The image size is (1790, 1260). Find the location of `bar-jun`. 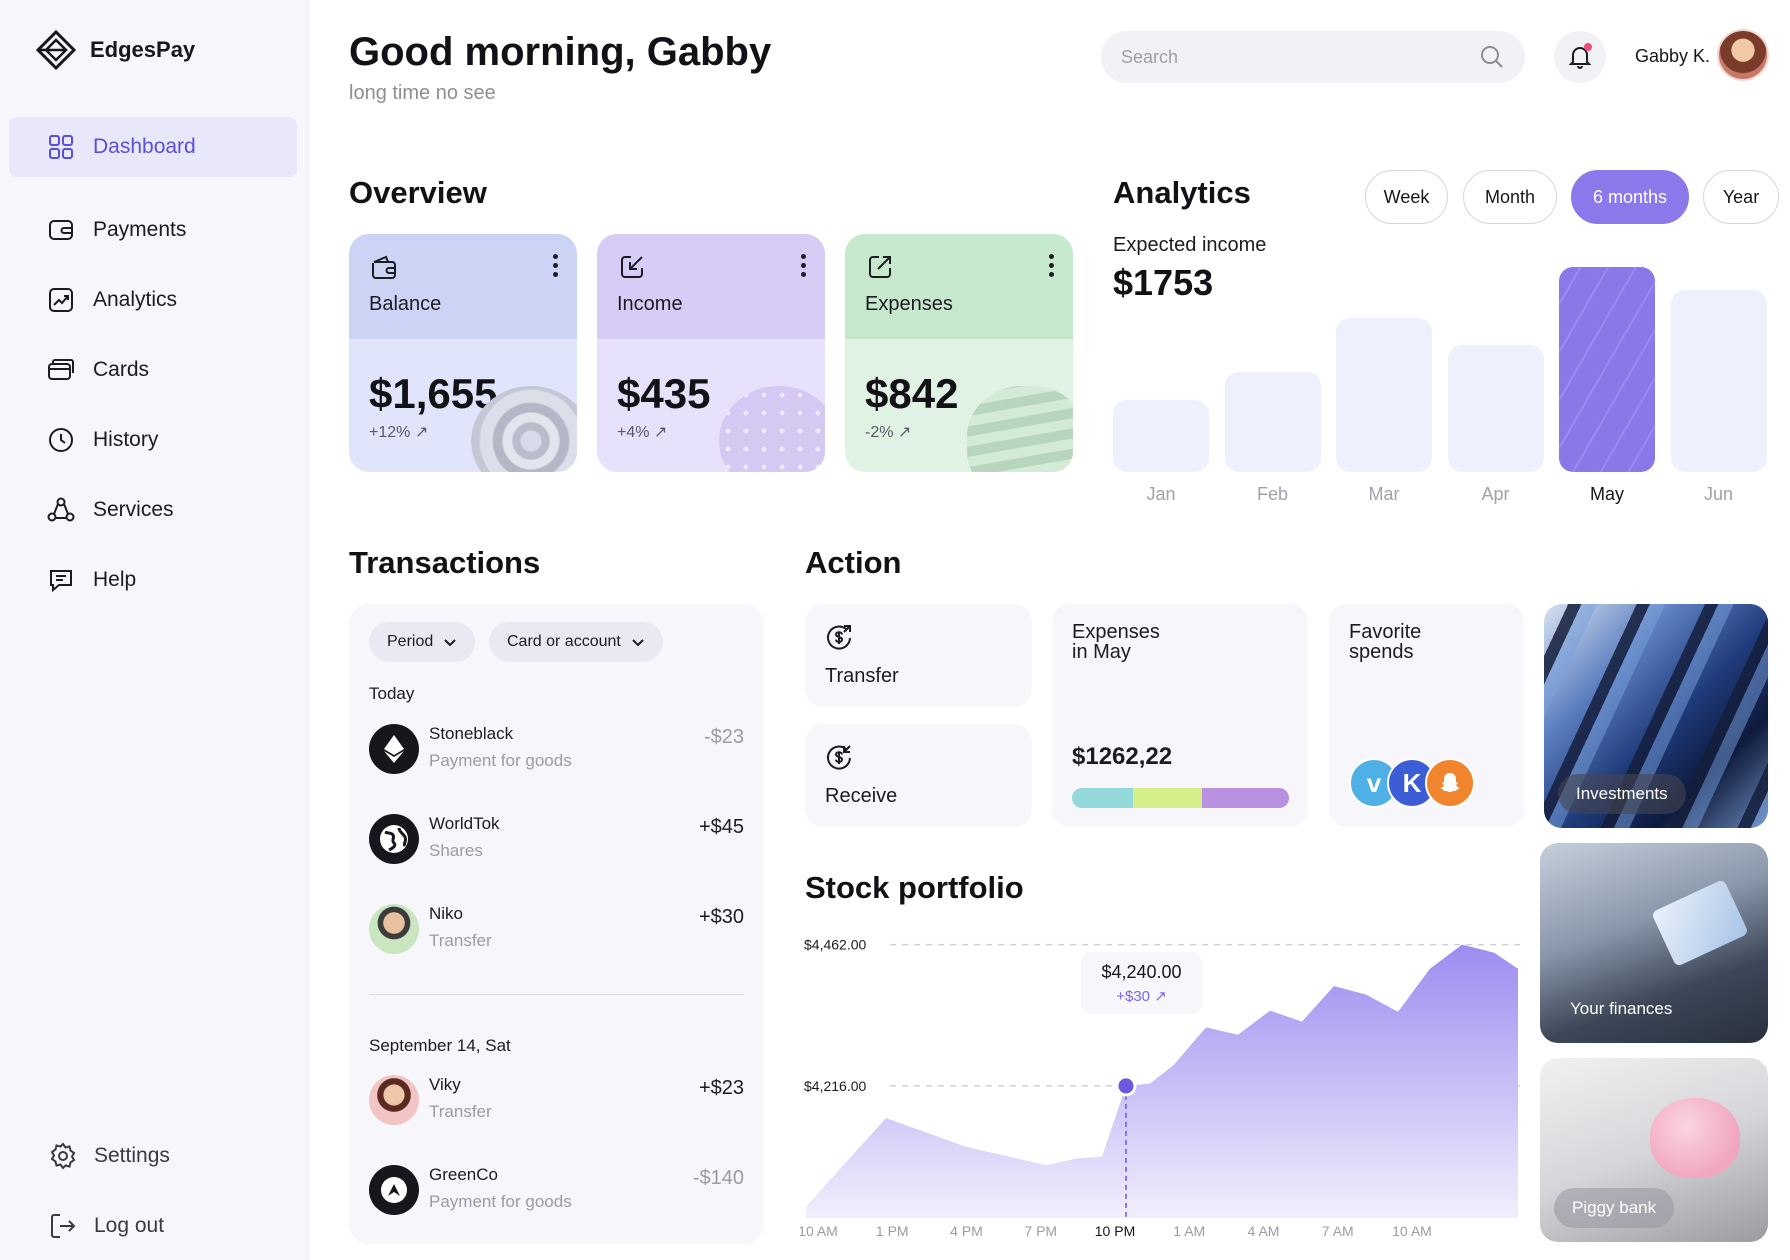

bar-jun is located at coordinates (1718, 381).